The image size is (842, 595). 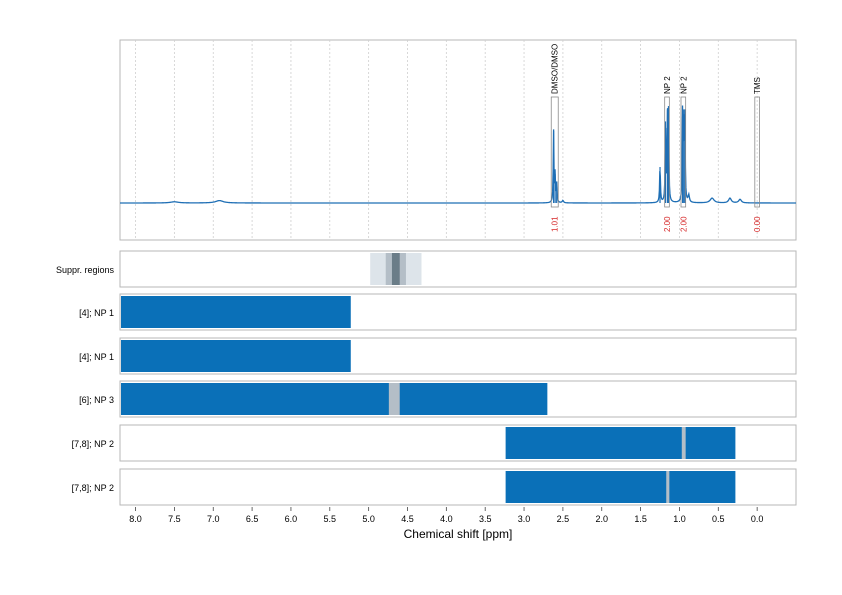 I want to click on x-tick-label: 7.5, so click(x=174, y=519).